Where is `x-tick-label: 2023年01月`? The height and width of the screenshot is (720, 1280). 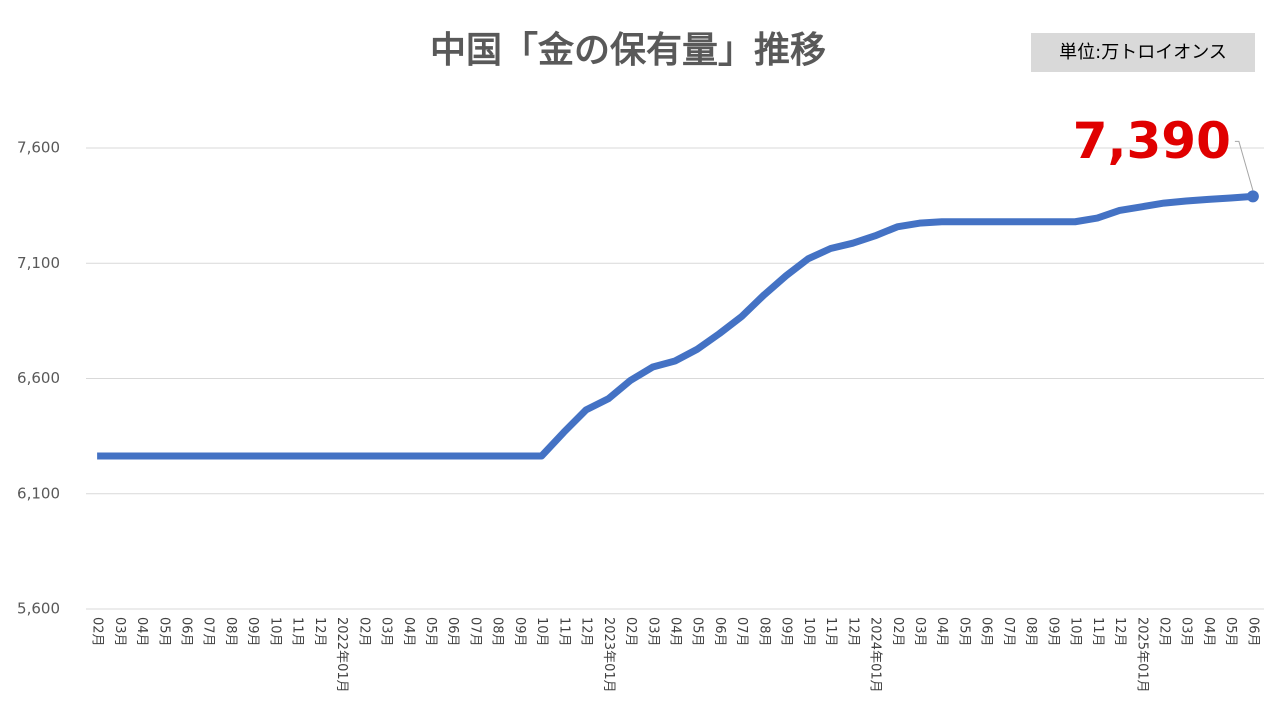 x-tick-label: 2023年01月 is located at coordinates (608, 655).